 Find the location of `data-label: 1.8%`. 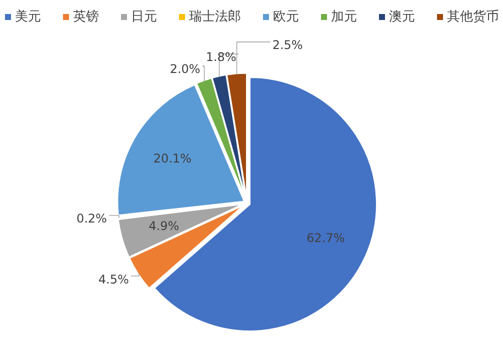

data-label: 1.8% is located at coordinates (221, 57).